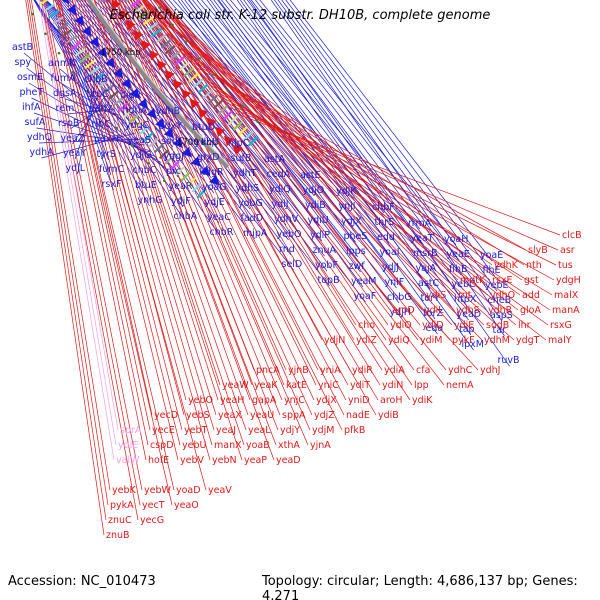 The height and width of the screenshot is (600, 600). I want to click on reverse-gene-label: ydiL, so click(434, 310).